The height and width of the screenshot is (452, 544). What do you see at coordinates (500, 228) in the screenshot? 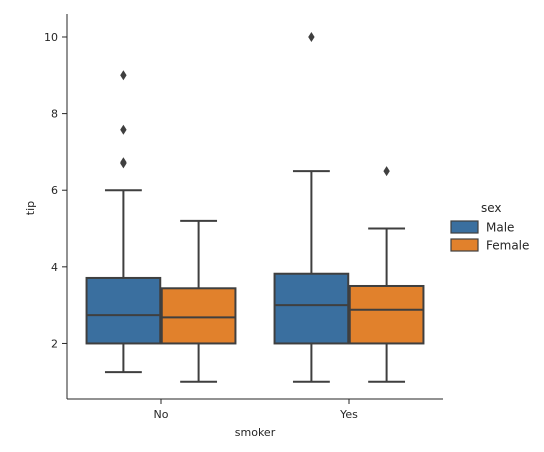
I see `legend-label-male: Male` at bounding box center [500, 228].